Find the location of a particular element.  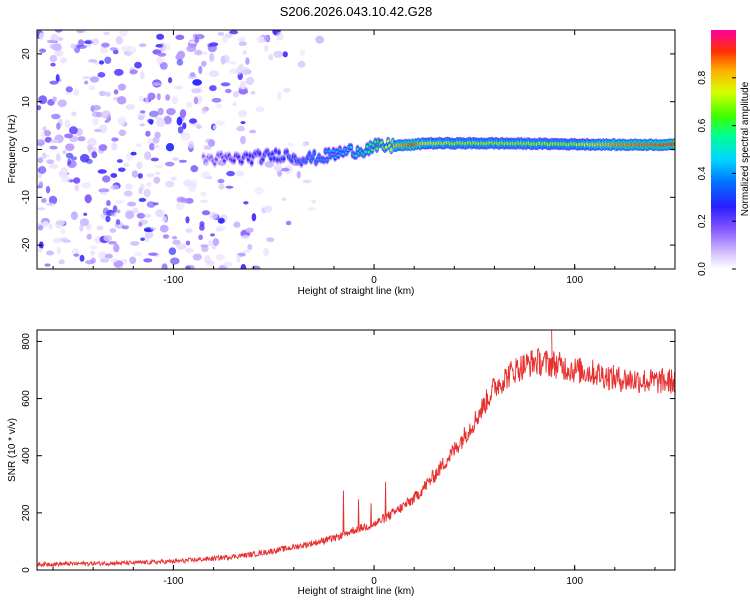

colorbar-tick-label: 0.6 is located at coordinates (702, 125).